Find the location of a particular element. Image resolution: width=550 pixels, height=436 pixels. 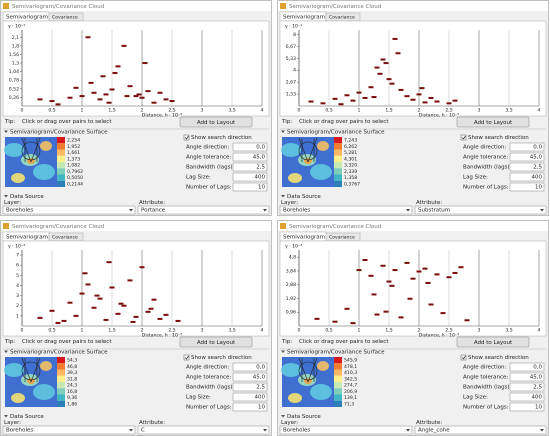

x-tick-label: 0 is located at coordinates (299, 111).